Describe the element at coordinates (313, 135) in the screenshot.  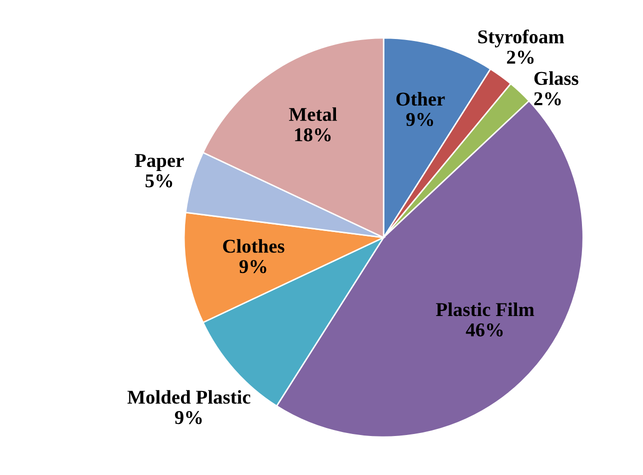
I see `data-label: 18%` at that location.